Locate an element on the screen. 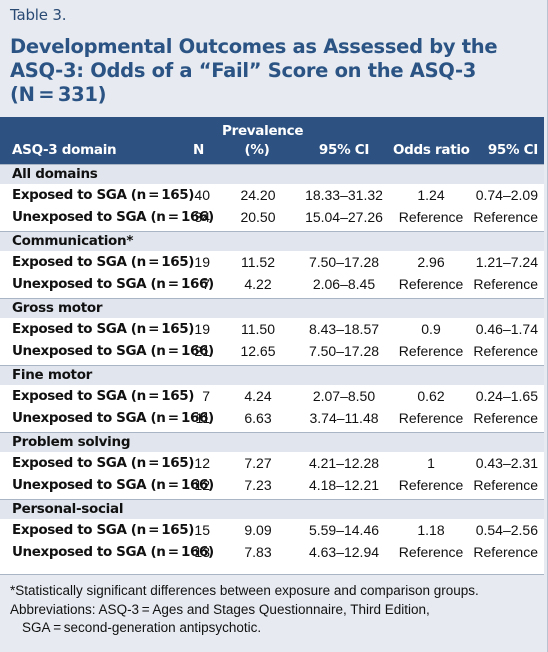 Image resolution: width=548 pixels, height=652 pixels. group-title: Problem solving is located at coordinates (71, 442).